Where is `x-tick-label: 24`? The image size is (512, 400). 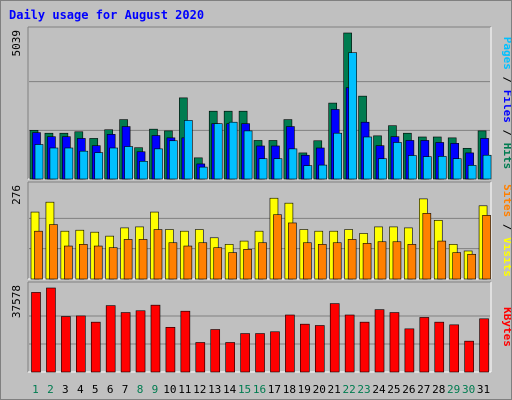 x-tick-label: 24 is located at coordinates (379, 389).